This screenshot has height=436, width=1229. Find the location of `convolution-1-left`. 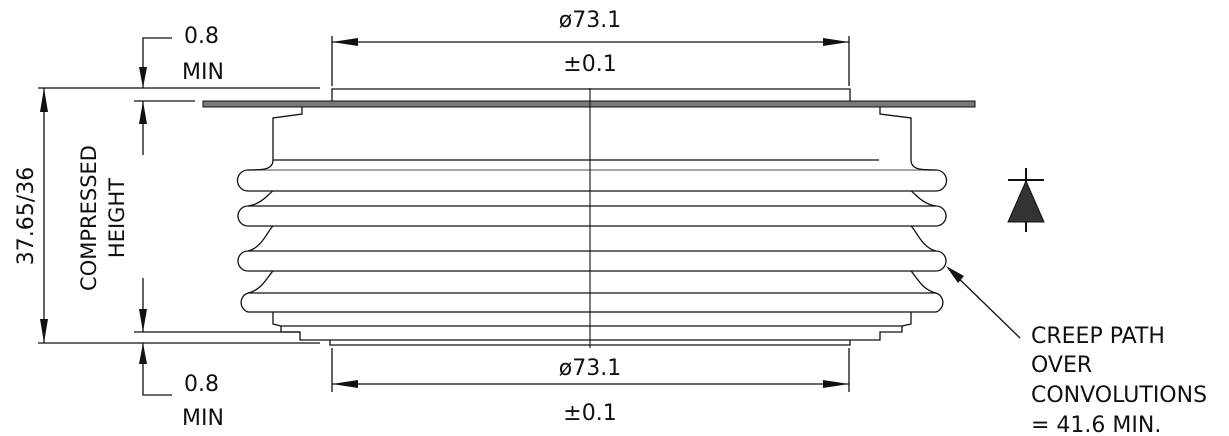

convolution-1-left is located at coordinates (255, 175).